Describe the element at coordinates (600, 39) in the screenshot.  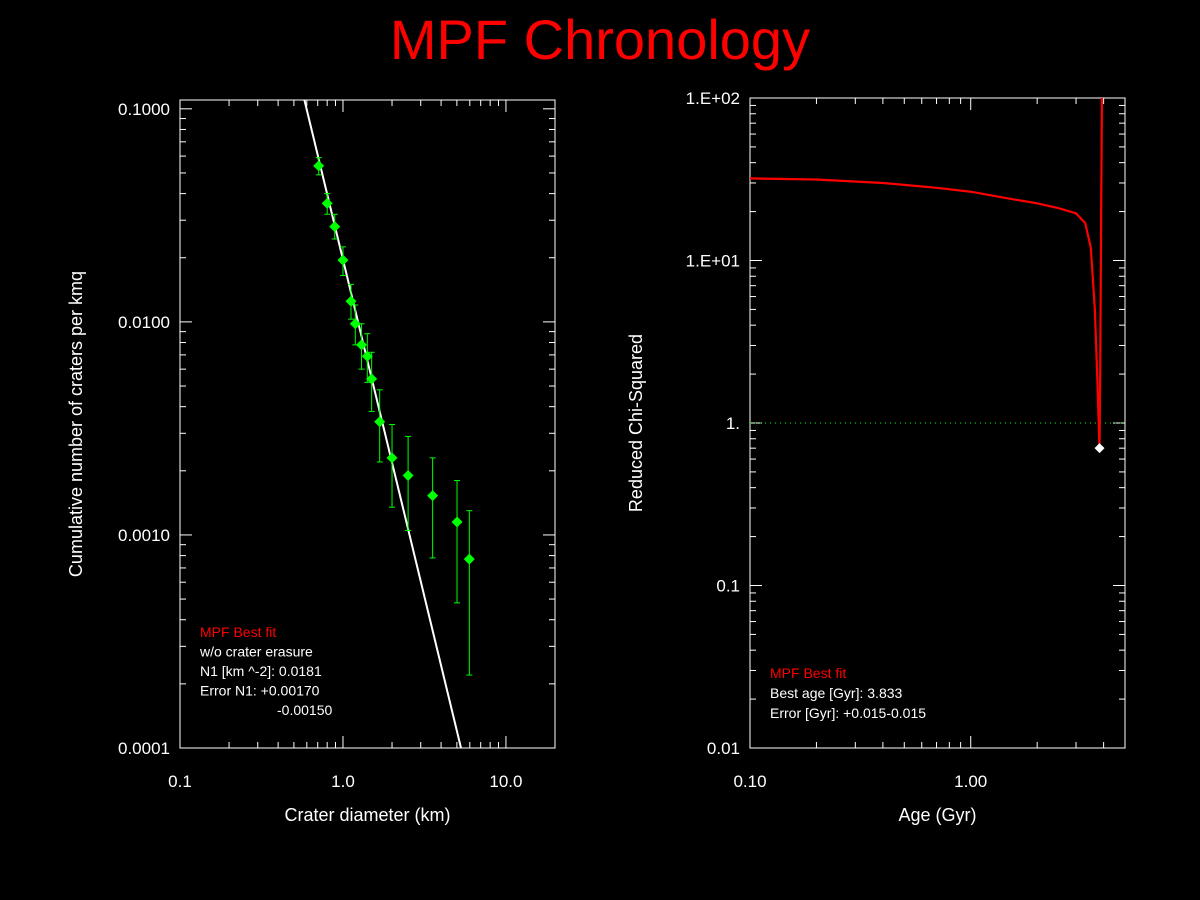
I see `page-title: MPF Chronology` at that location.